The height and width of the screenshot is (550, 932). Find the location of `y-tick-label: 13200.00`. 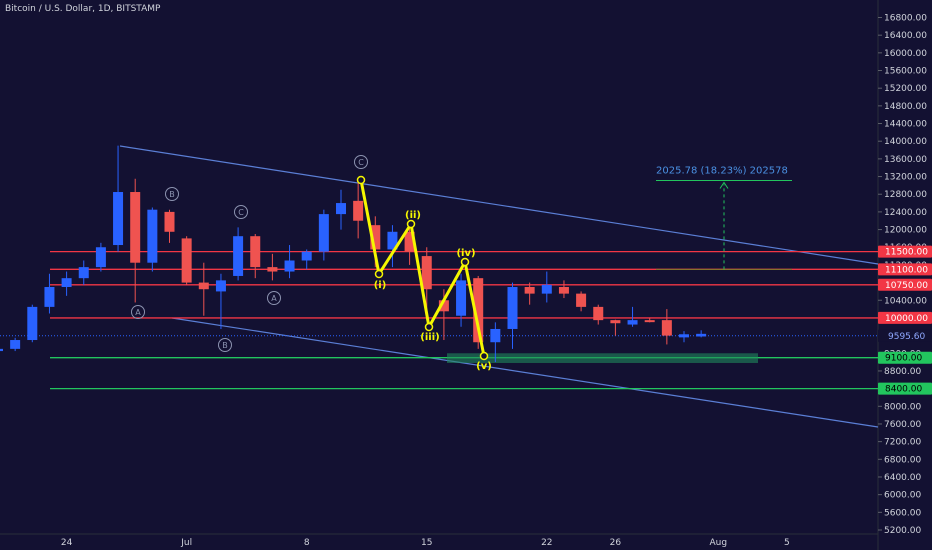

y-tick-label: 13200.00 is located at coordinates (905, 178).